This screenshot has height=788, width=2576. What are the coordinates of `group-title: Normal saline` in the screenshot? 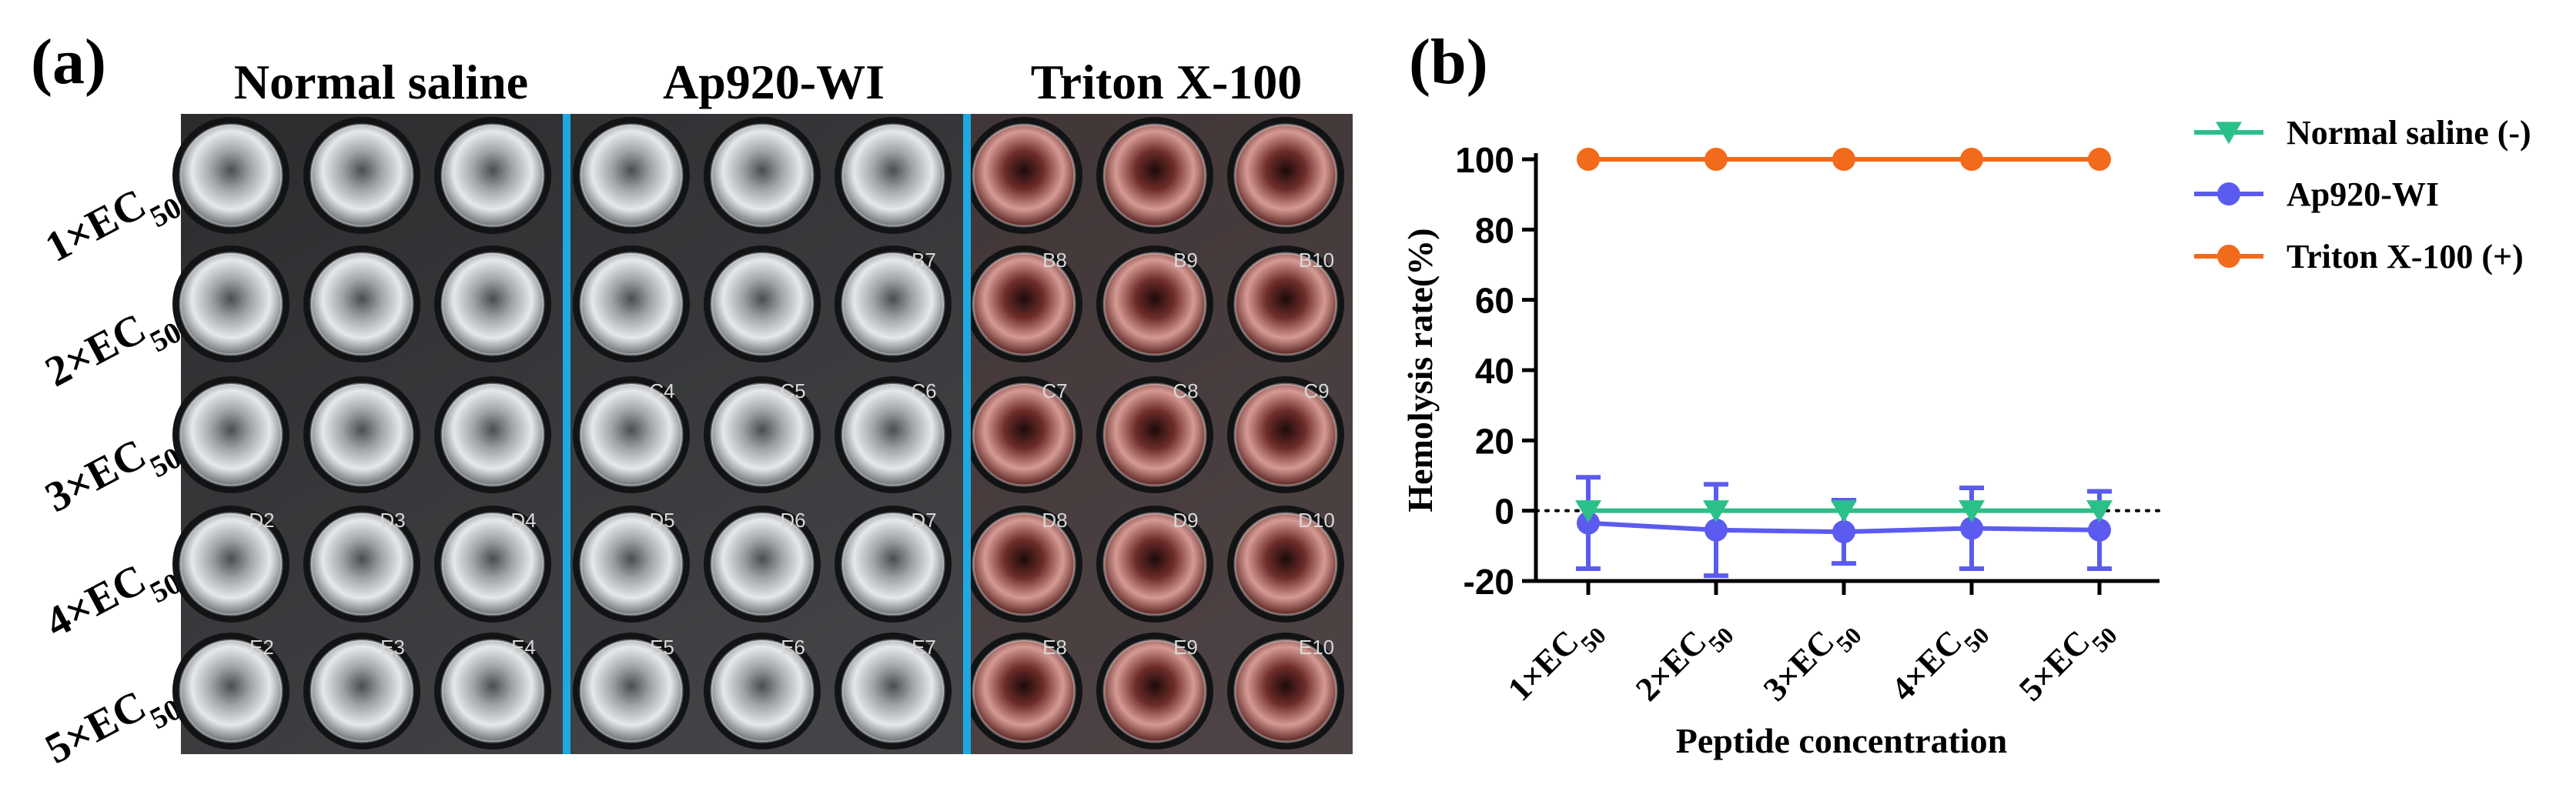 It's located at (381, 82).